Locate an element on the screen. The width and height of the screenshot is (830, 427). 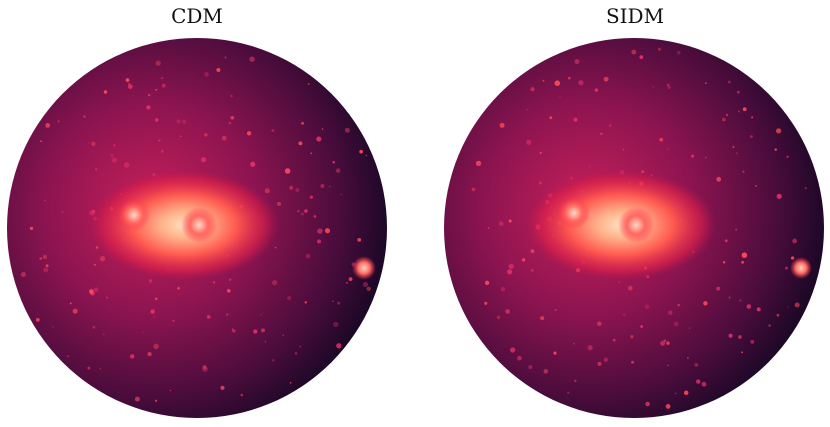
panel-title-sidm: SIDM is located at coordinates (635, 16).